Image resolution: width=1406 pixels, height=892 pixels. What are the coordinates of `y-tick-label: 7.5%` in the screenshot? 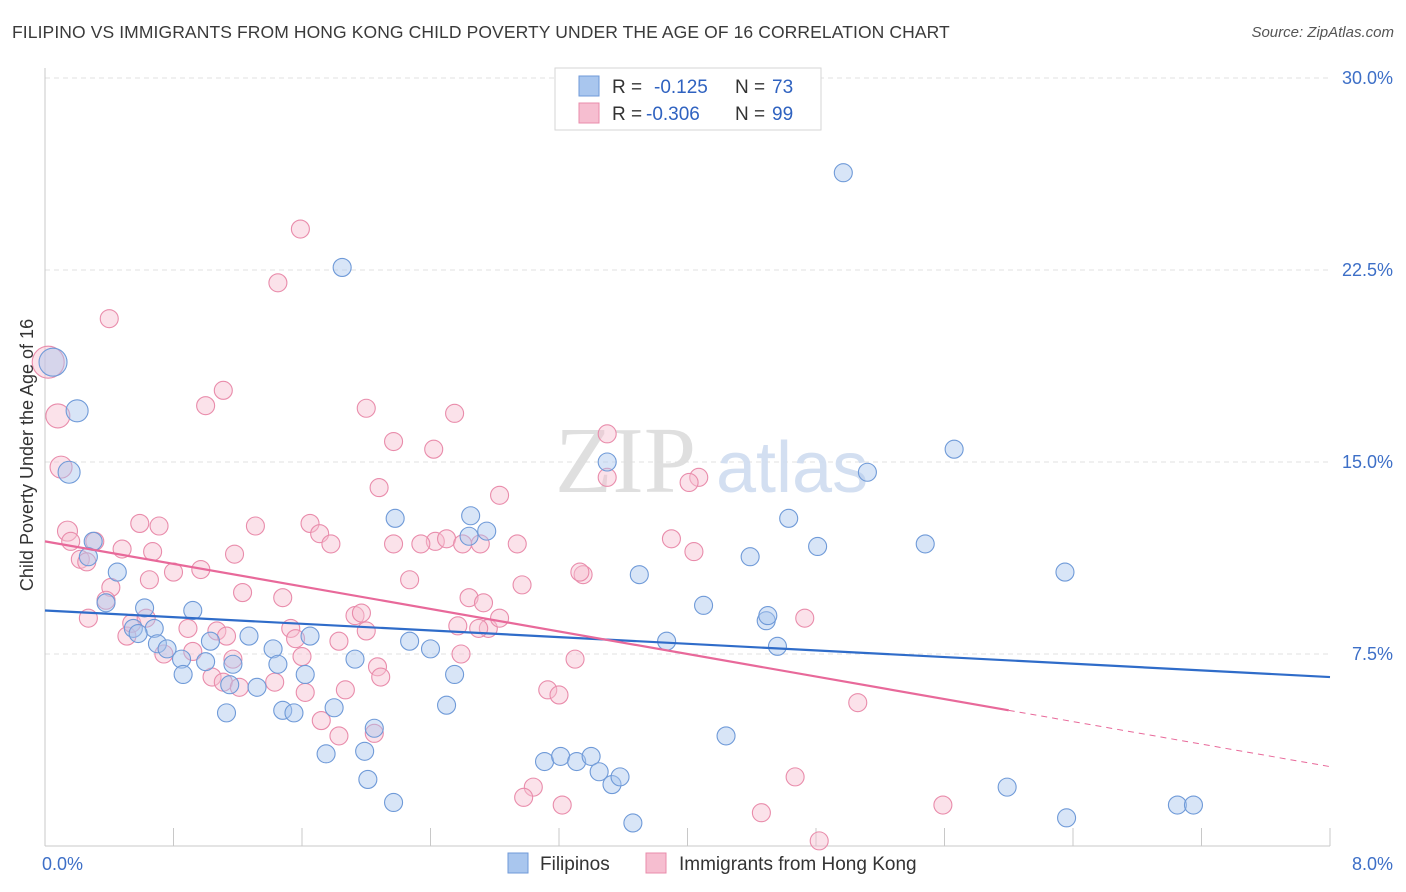 It's located at (1372, 654).